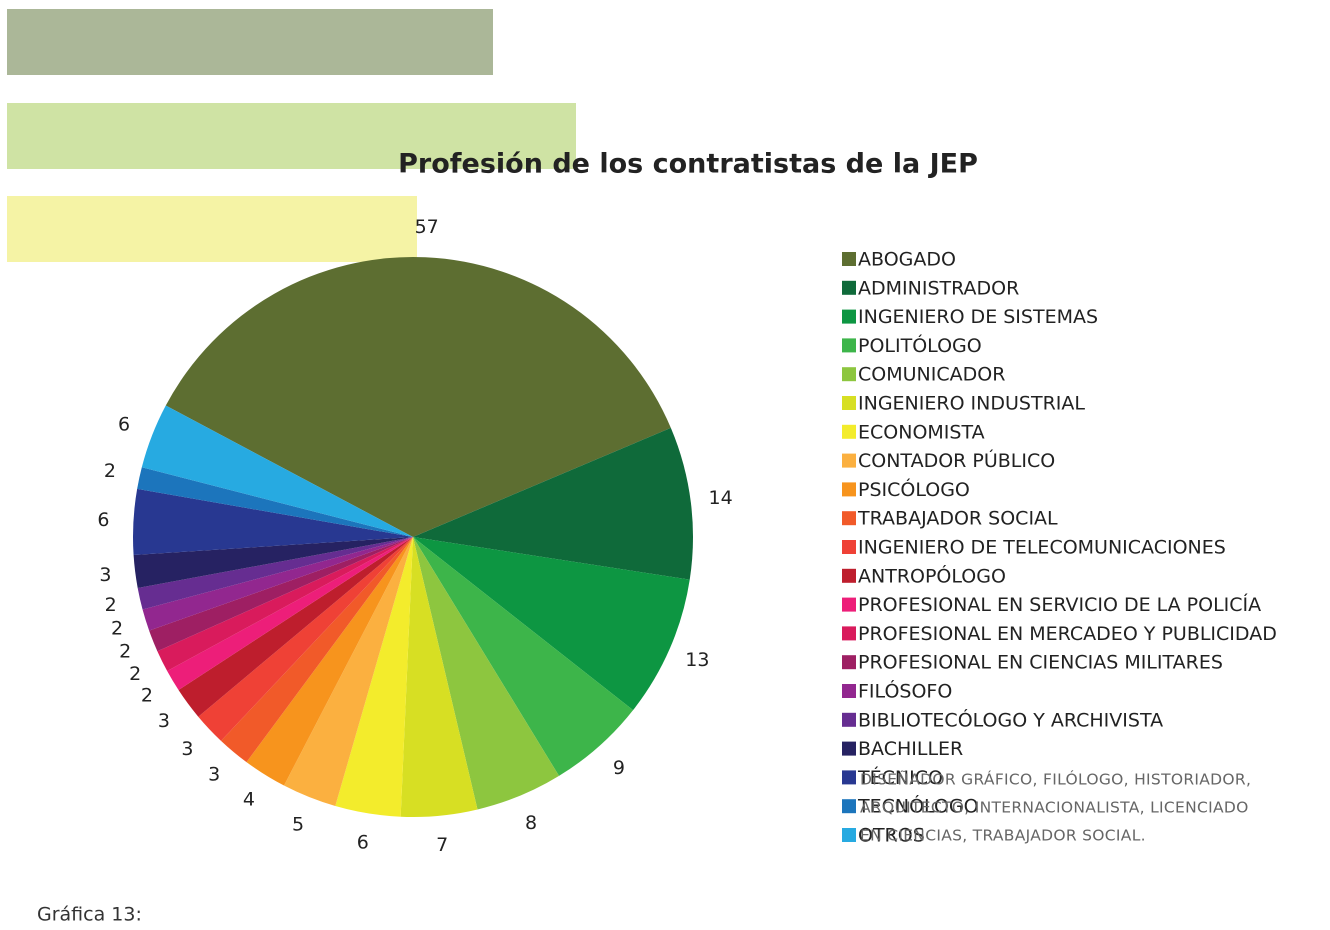  What do you see at coordinates (1067, 634) in the screenshot?
I see `legend-label: PROFESIONAL EN MERCADEO Y PUBLICIDAD` at bounding box center [1067, 634].